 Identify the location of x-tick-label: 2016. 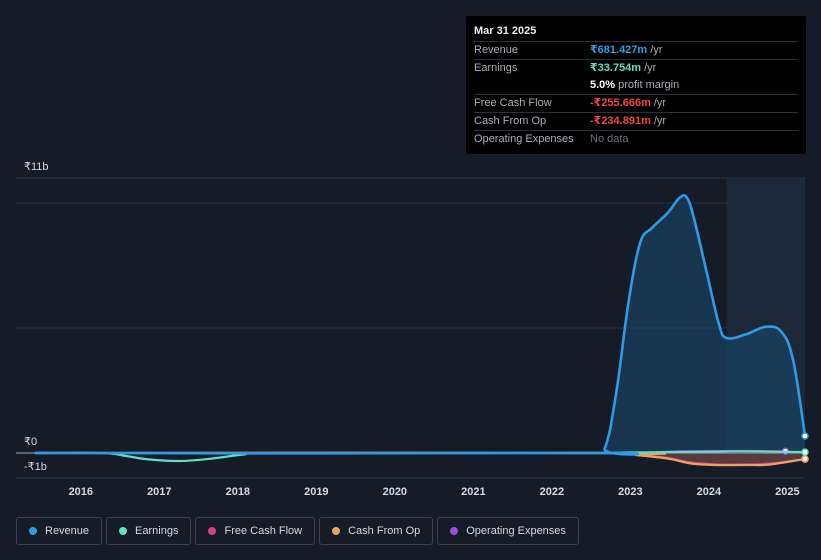
(81, 492).